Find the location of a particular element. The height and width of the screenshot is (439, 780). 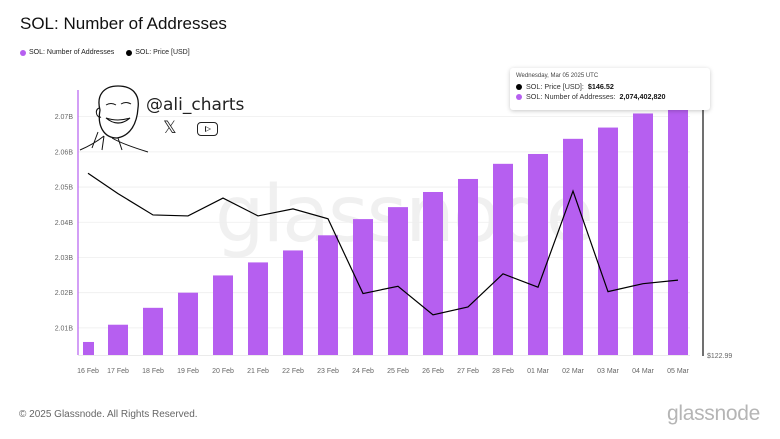

brand-logo: glassnode is located at coordinates (713, 413).